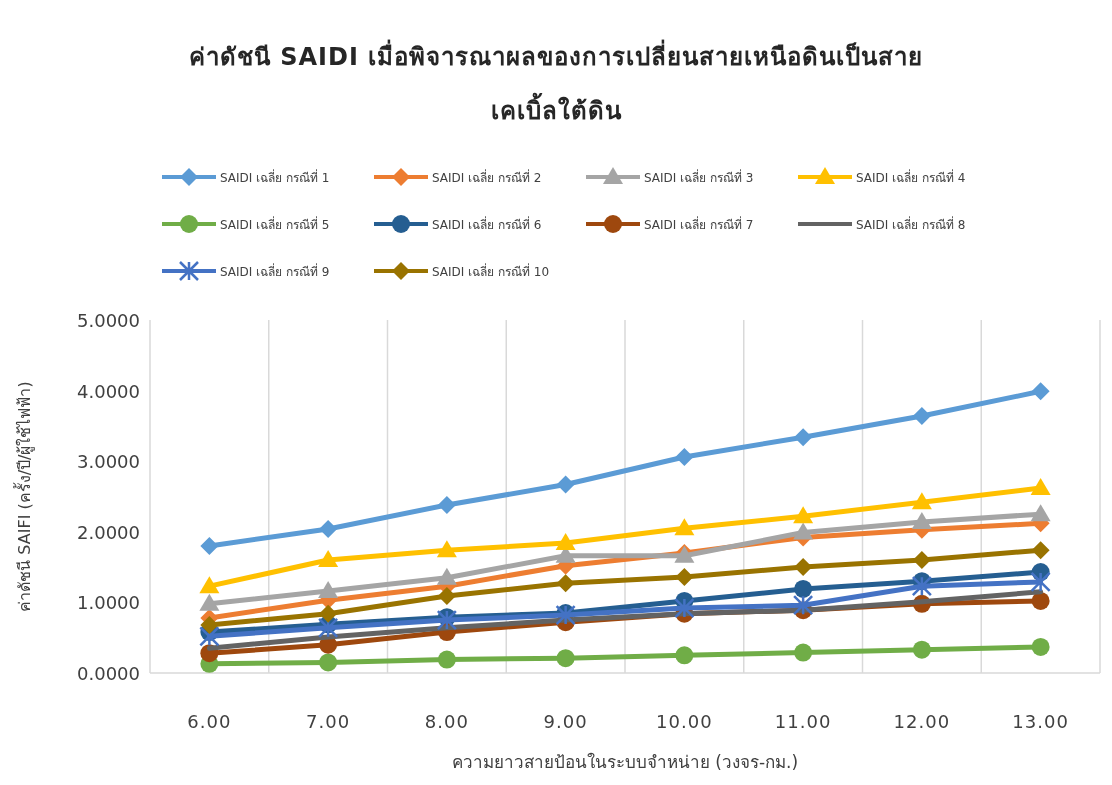  I want to click on legend-label: SAIDI เฉลี่ย กรณีที่ 6, so click(487, 224).